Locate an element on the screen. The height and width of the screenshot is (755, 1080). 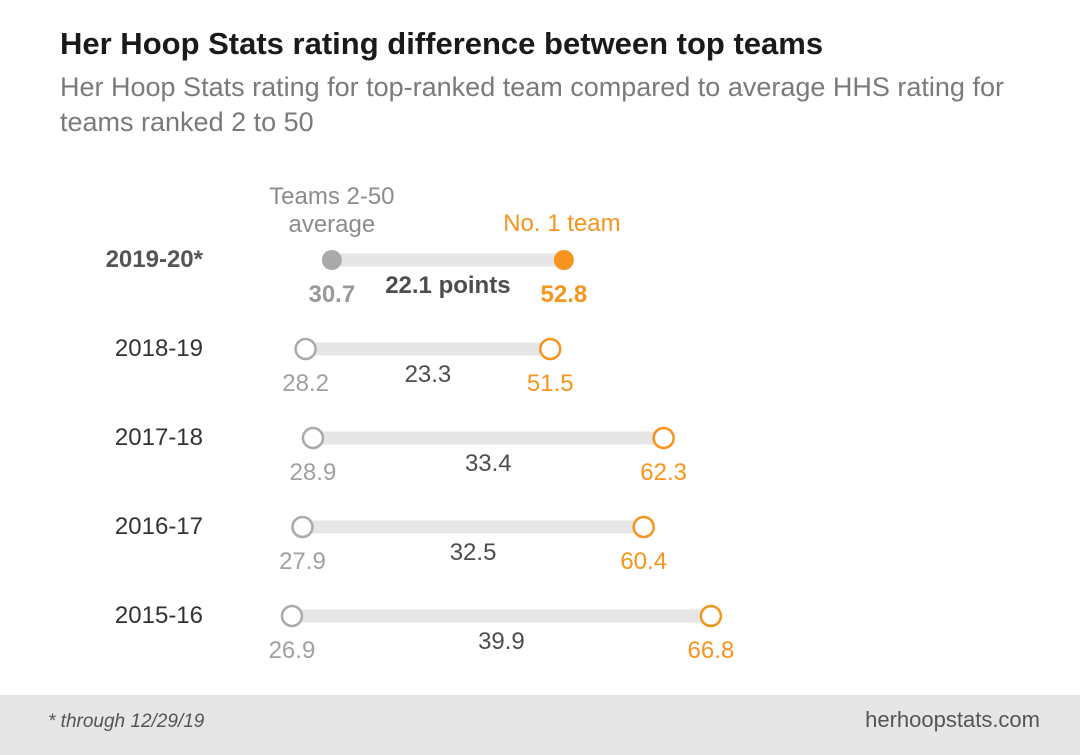
top-team-value-label: 51.5 is located at coordinates (550, 383).